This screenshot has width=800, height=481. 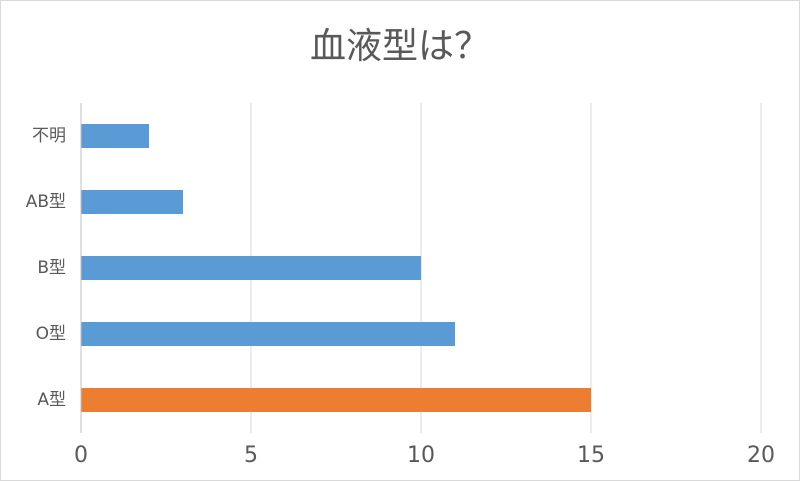 What do you see at coordinates (49, 136) in the screenshot?
I see `y-tick-label: 不明` at bounding box center [49, 136].